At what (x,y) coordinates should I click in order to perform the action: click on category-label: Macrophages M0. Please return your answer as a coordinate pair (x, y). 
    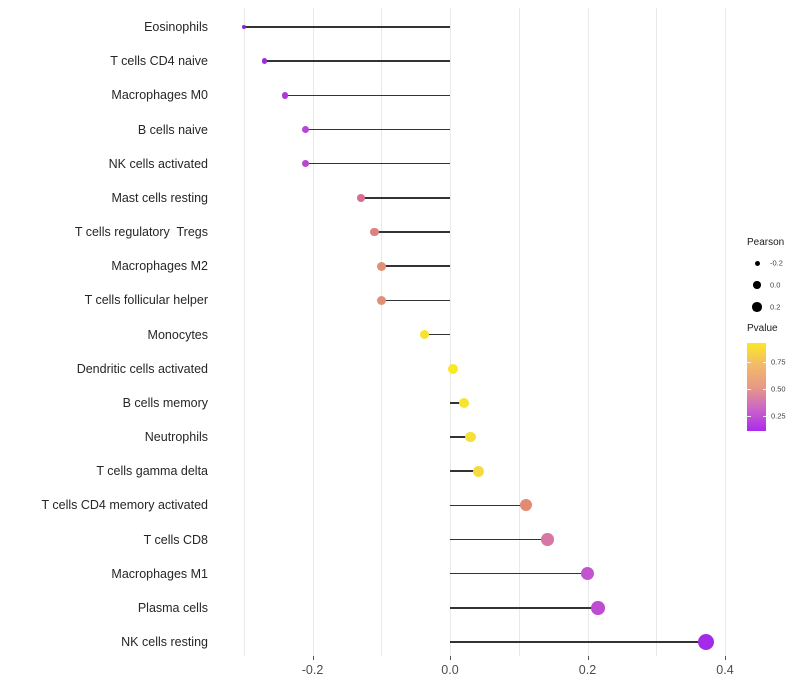
    Looking at the image, I should click on (159, 95).